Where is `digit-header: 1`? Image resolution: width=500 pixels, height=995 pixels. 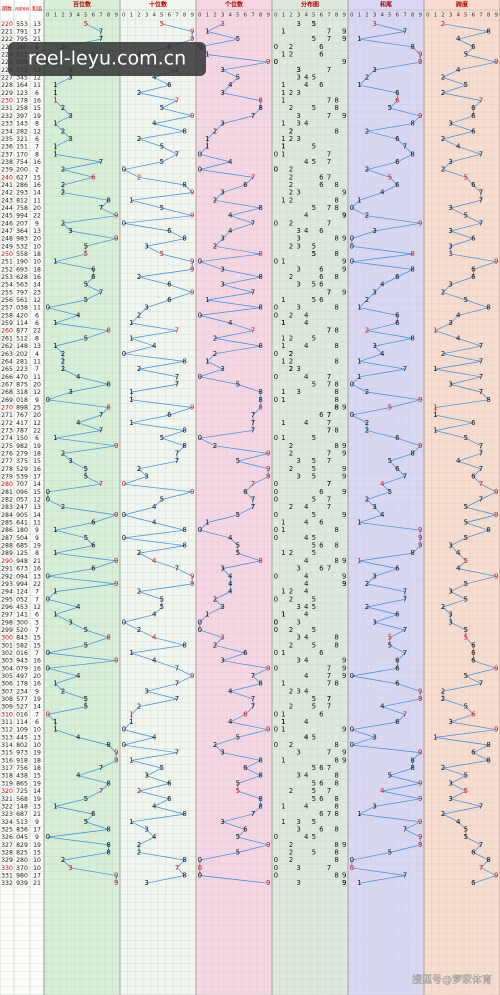
digit-header: 1 is located at coordinates (132, 16).